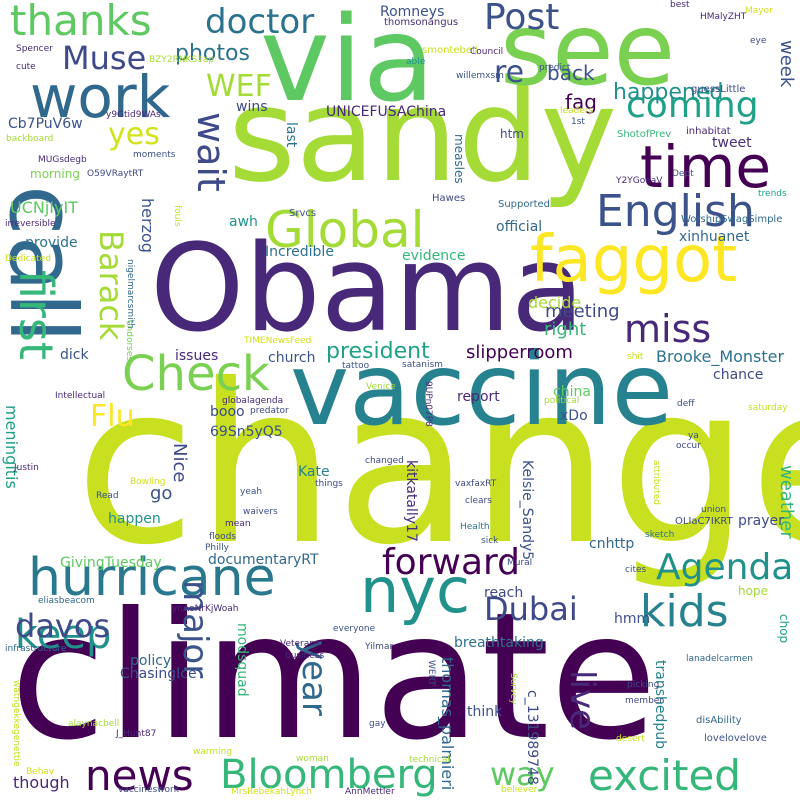 The image size is (800, 800). What do you see at coordinates (693, 436) in the screenshot?
I see `cloud-word: ya` at bounding box center [693, 436].